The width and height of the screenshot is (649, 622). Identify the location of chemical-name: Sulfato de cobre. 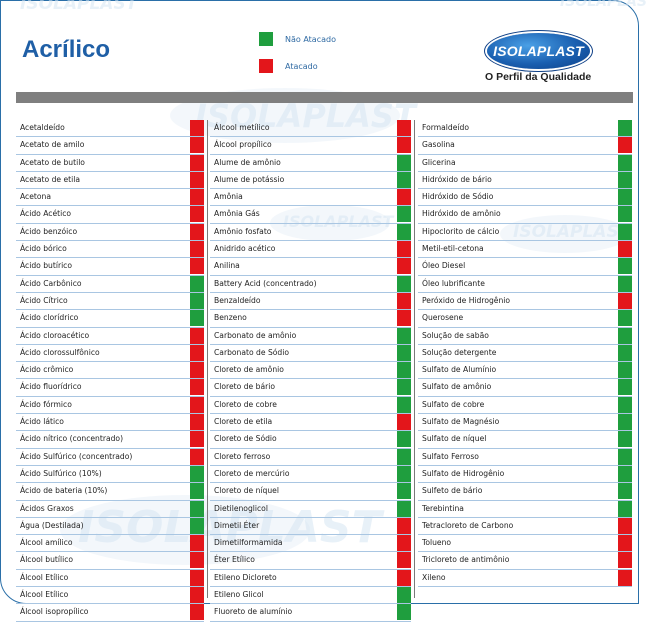
(453, 404).